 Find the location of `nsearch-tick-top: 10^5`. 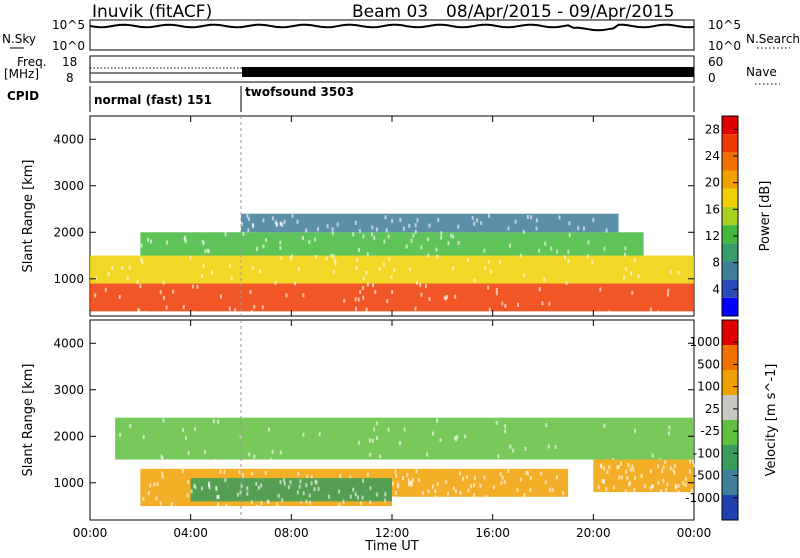

nsearch-tick-top: 10^5 is located at coordinates (724, 25).